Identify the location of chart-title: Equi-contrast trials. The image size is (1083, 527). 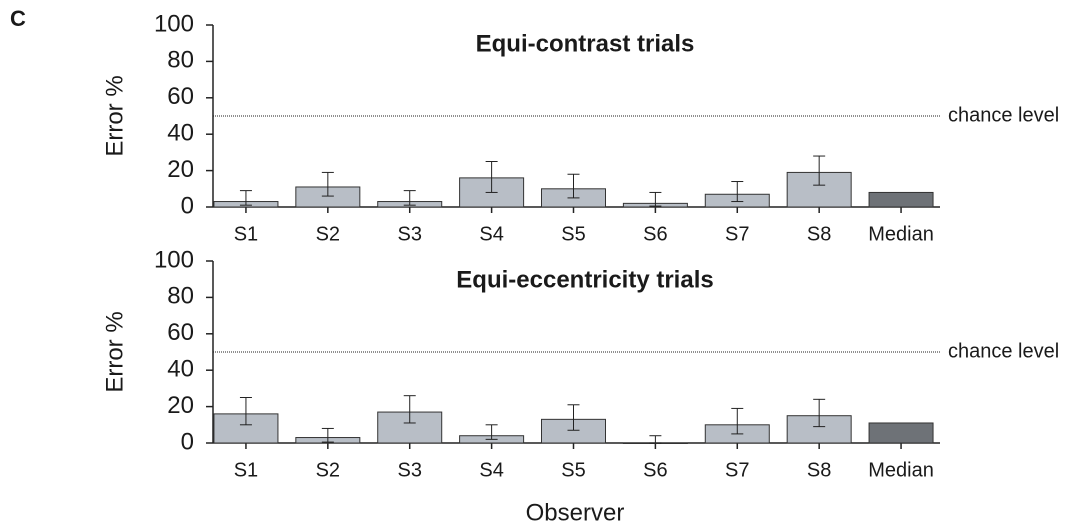
(585, 43).